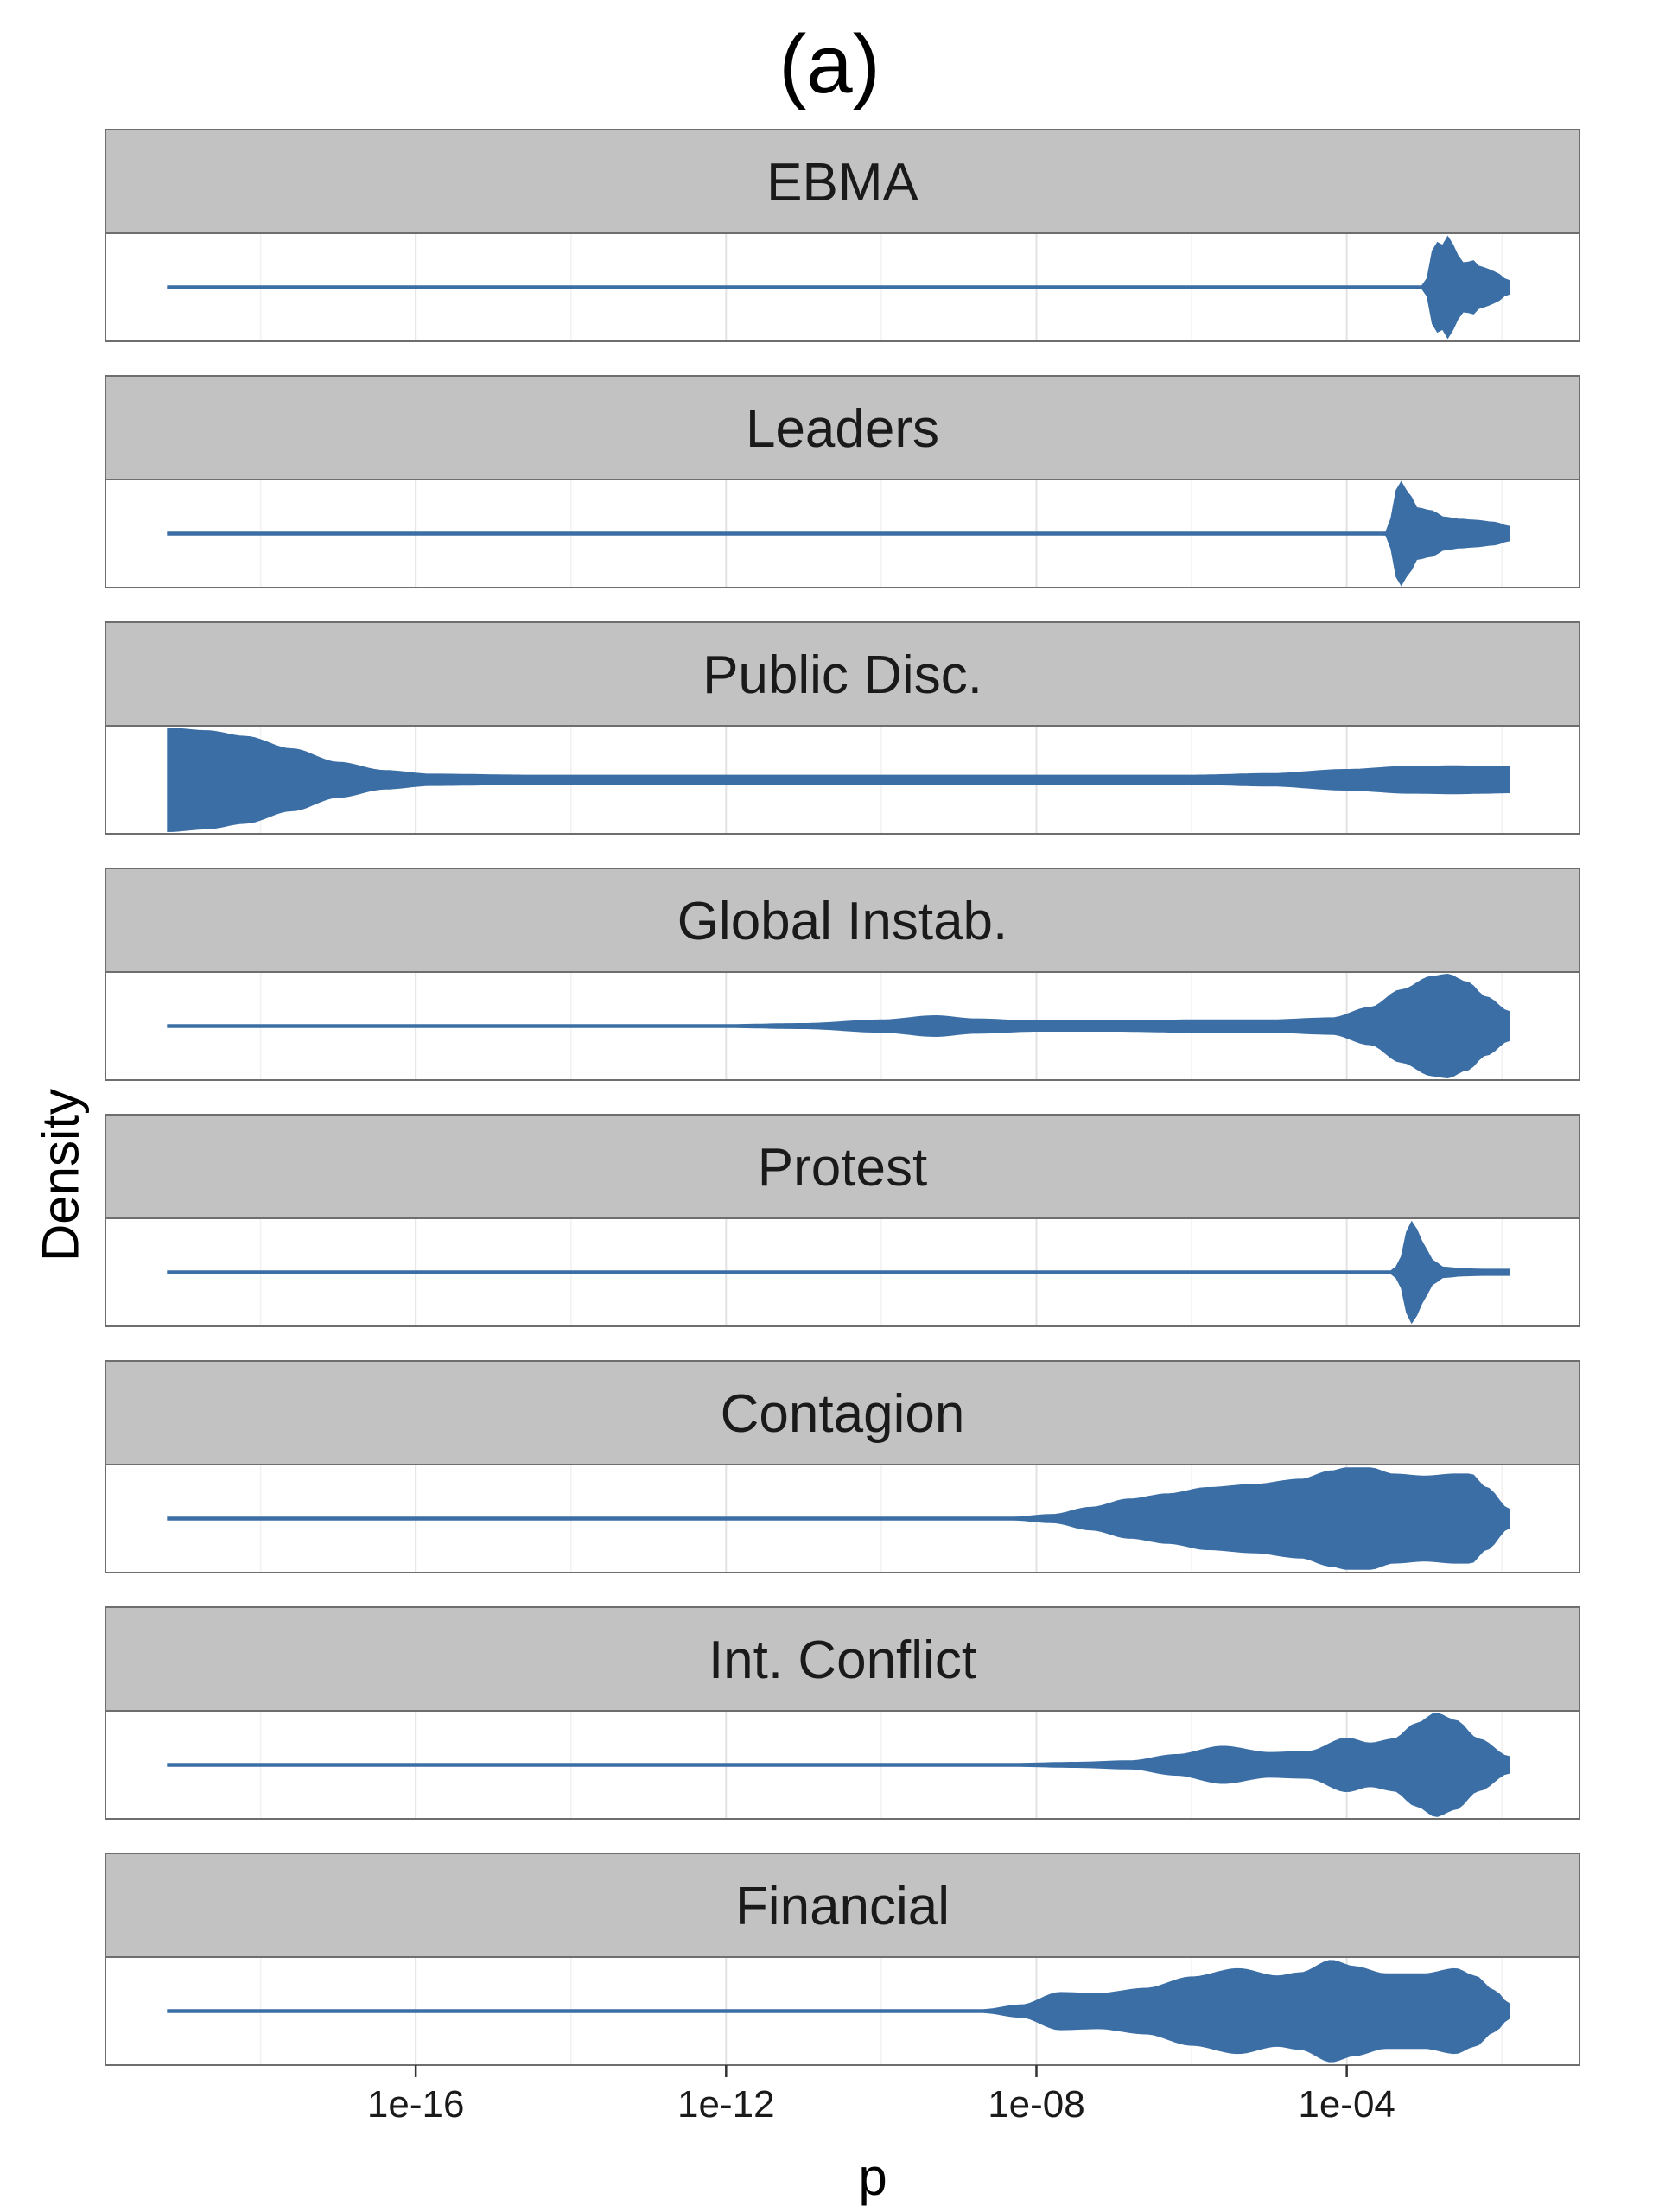 This screenshot has width=1659, height=2212. I want to click on x-tick-label: 1e-16, so click(416, 2104).